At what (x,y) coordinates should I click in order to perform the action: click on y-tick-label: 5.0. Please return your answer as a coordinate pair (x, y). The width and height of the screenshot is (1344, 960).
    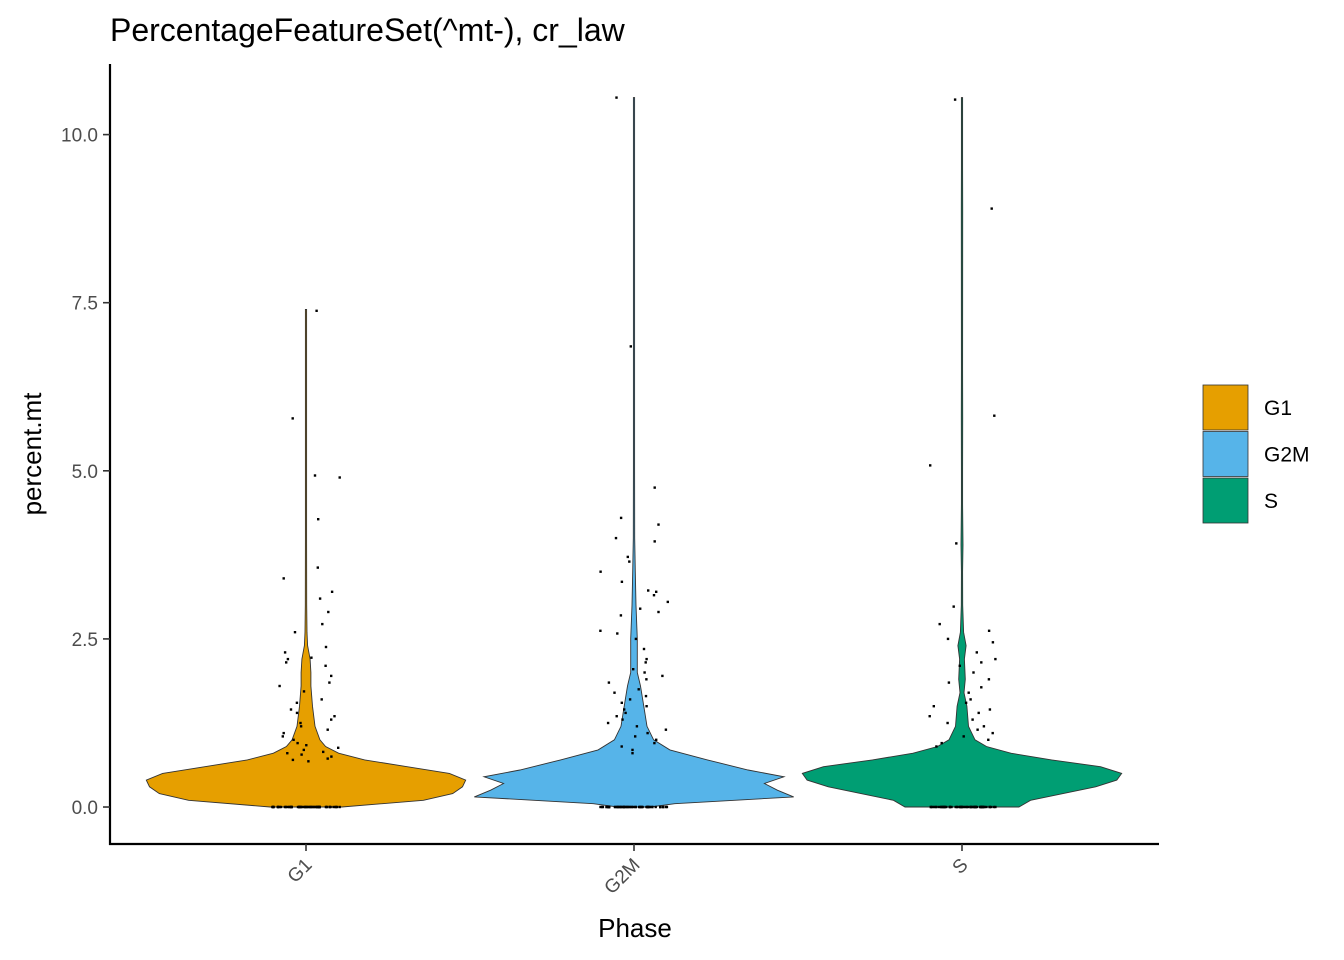
    Looking at the image, I should click on (85, 472).